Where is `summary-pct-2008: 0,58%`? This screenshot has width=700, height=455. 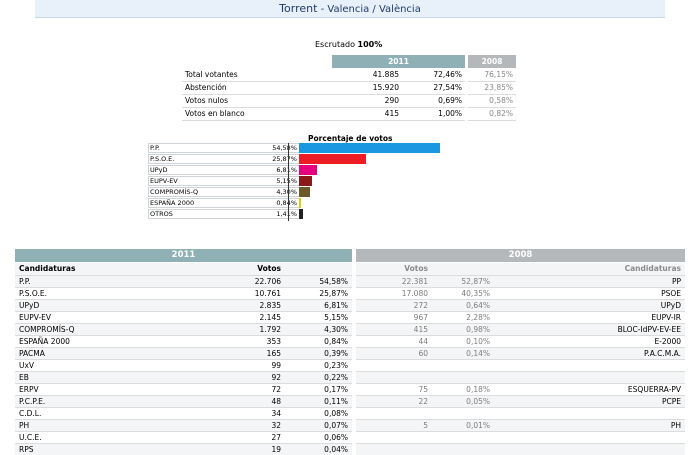 summary-pct-2008: 0,58% is located at coordinates (492, 101).